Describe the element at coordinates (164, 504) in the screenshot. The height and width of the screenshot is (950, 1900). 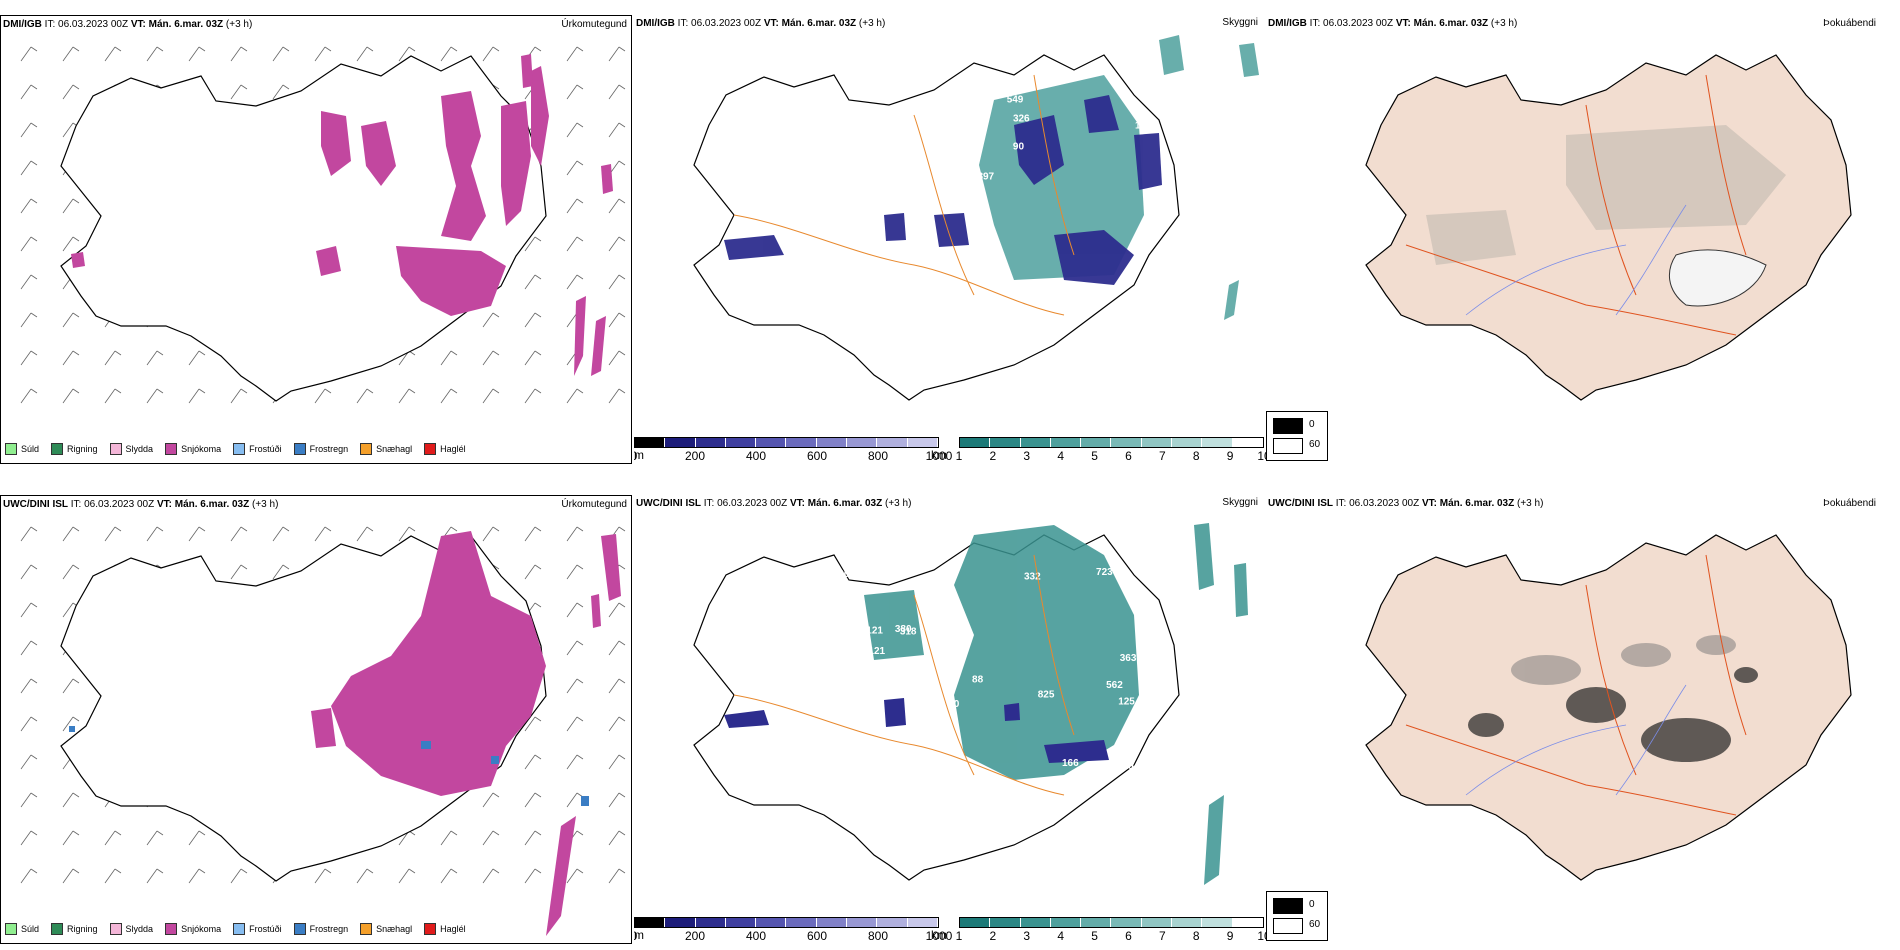
I see `vt-label: VT:` at that location.